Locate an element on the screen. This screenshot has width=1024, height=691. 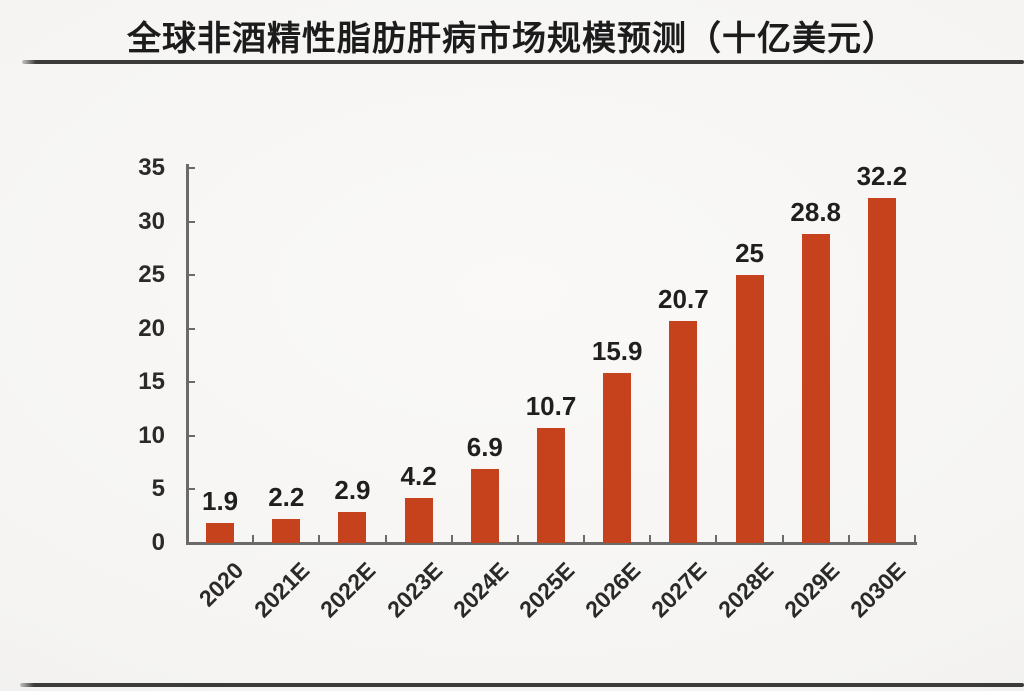
bar-value-label: 2.9 is located at coordinates (352, 489).